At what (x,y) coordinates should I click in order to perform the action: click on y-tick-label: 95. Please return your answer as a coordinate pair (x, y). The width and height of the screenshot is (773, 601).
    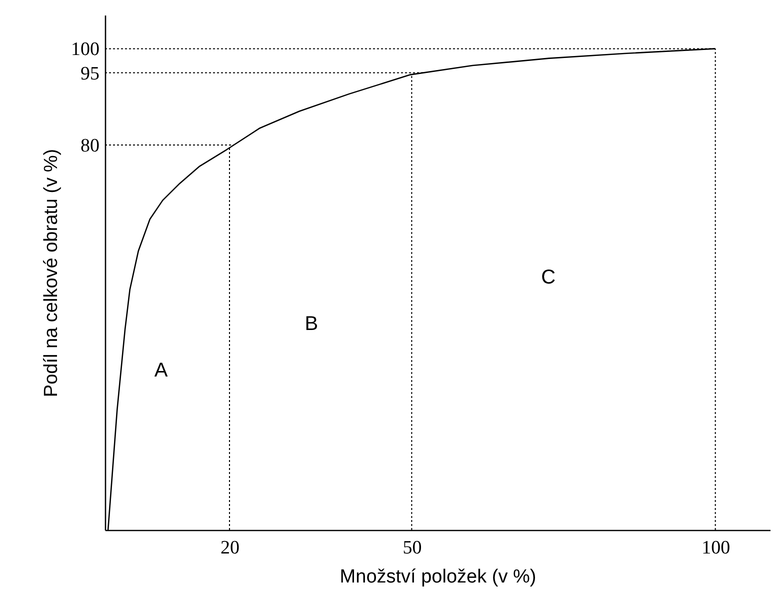
    Looking at the image, I should click on (90, 73).